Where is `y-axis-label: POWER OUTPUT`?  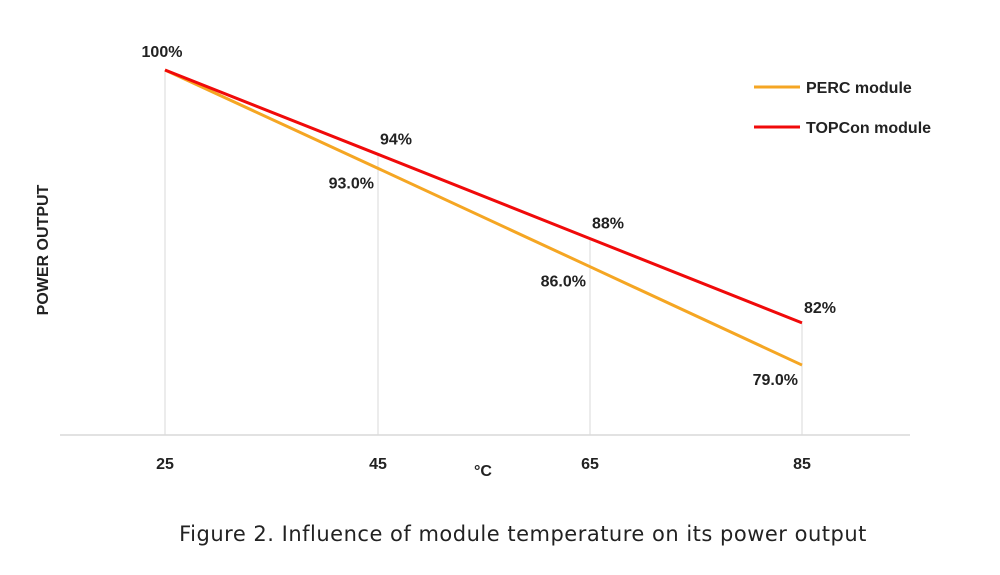
y-axis-label: POWER OUTPUT is located at coordinates (43, 249).